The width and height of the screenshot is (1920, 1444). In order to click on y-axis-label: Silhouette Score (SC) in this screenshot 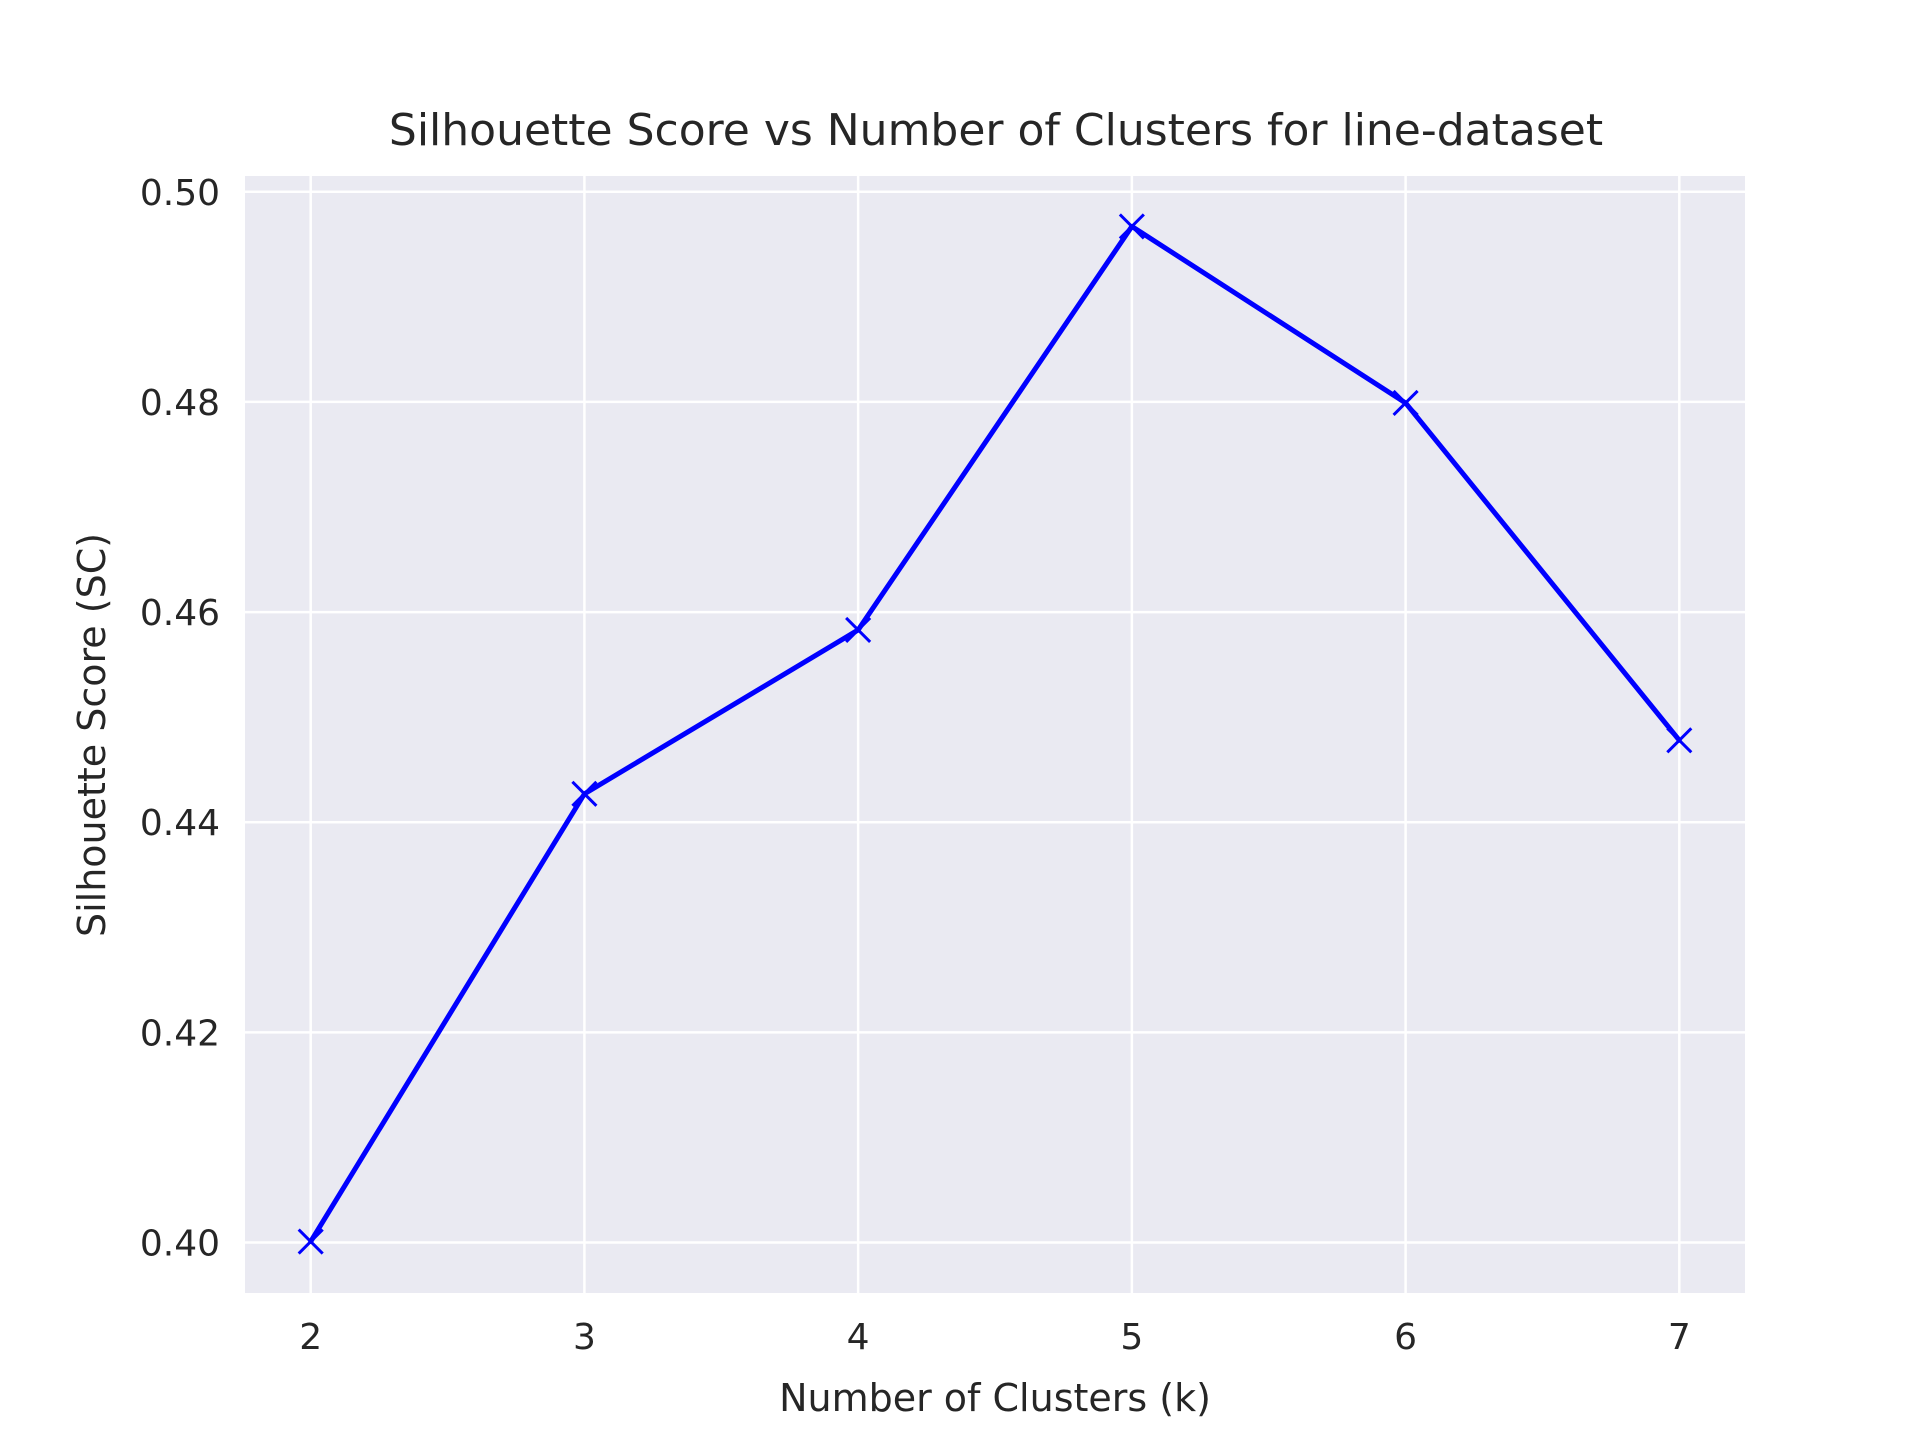, I will do `click(92, 735)`.